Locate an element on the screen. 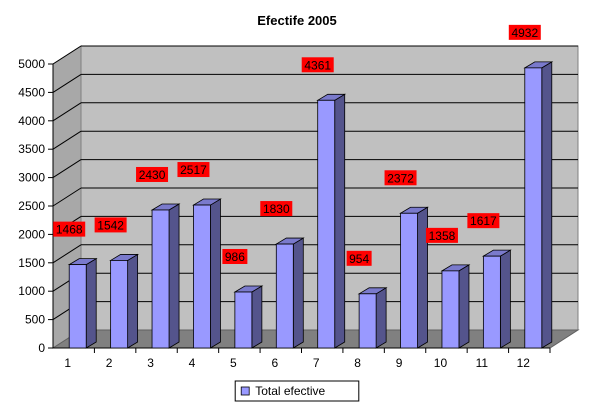 Image resolution: width=594 pixels, height=408 pixels. x-tick-label: 3 is located at coordinates (150, 363).